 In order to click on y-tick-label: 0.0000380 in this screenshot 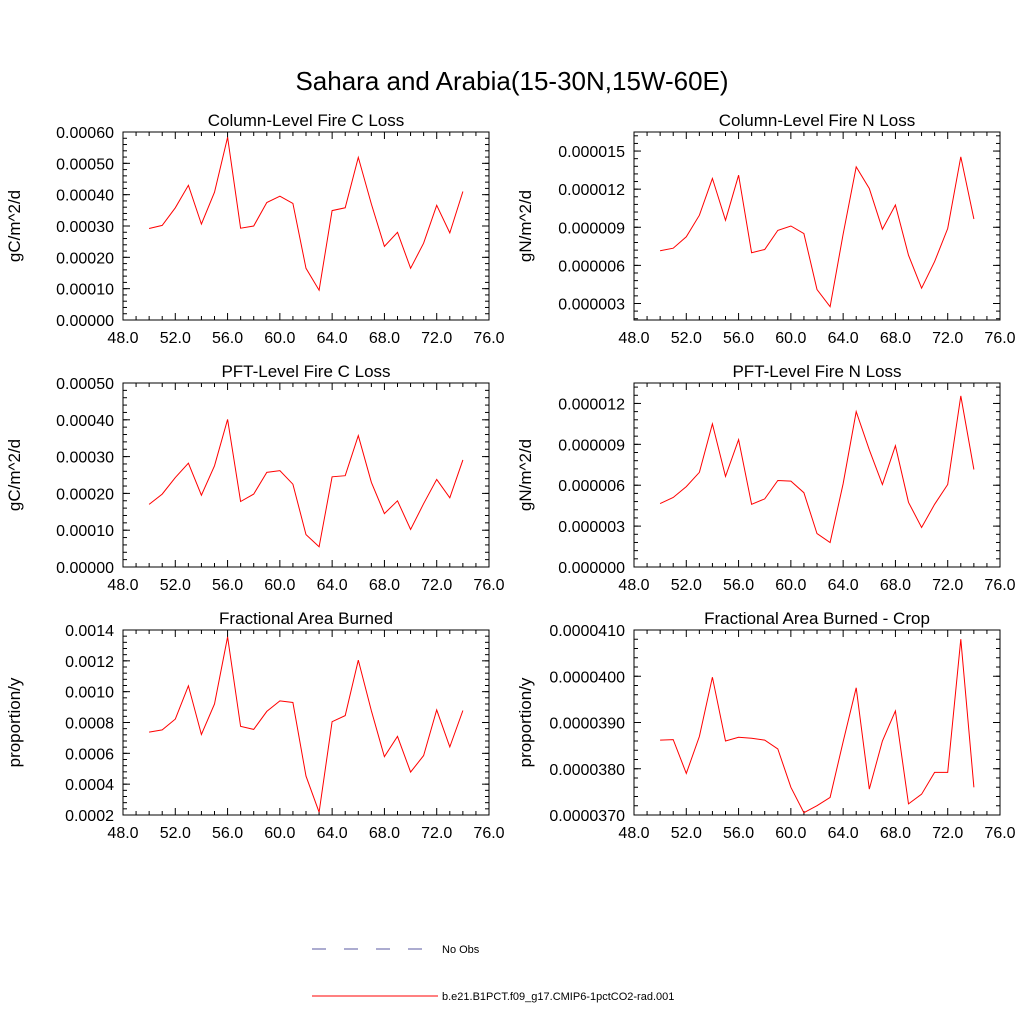, I will do `click(587, 770)`.